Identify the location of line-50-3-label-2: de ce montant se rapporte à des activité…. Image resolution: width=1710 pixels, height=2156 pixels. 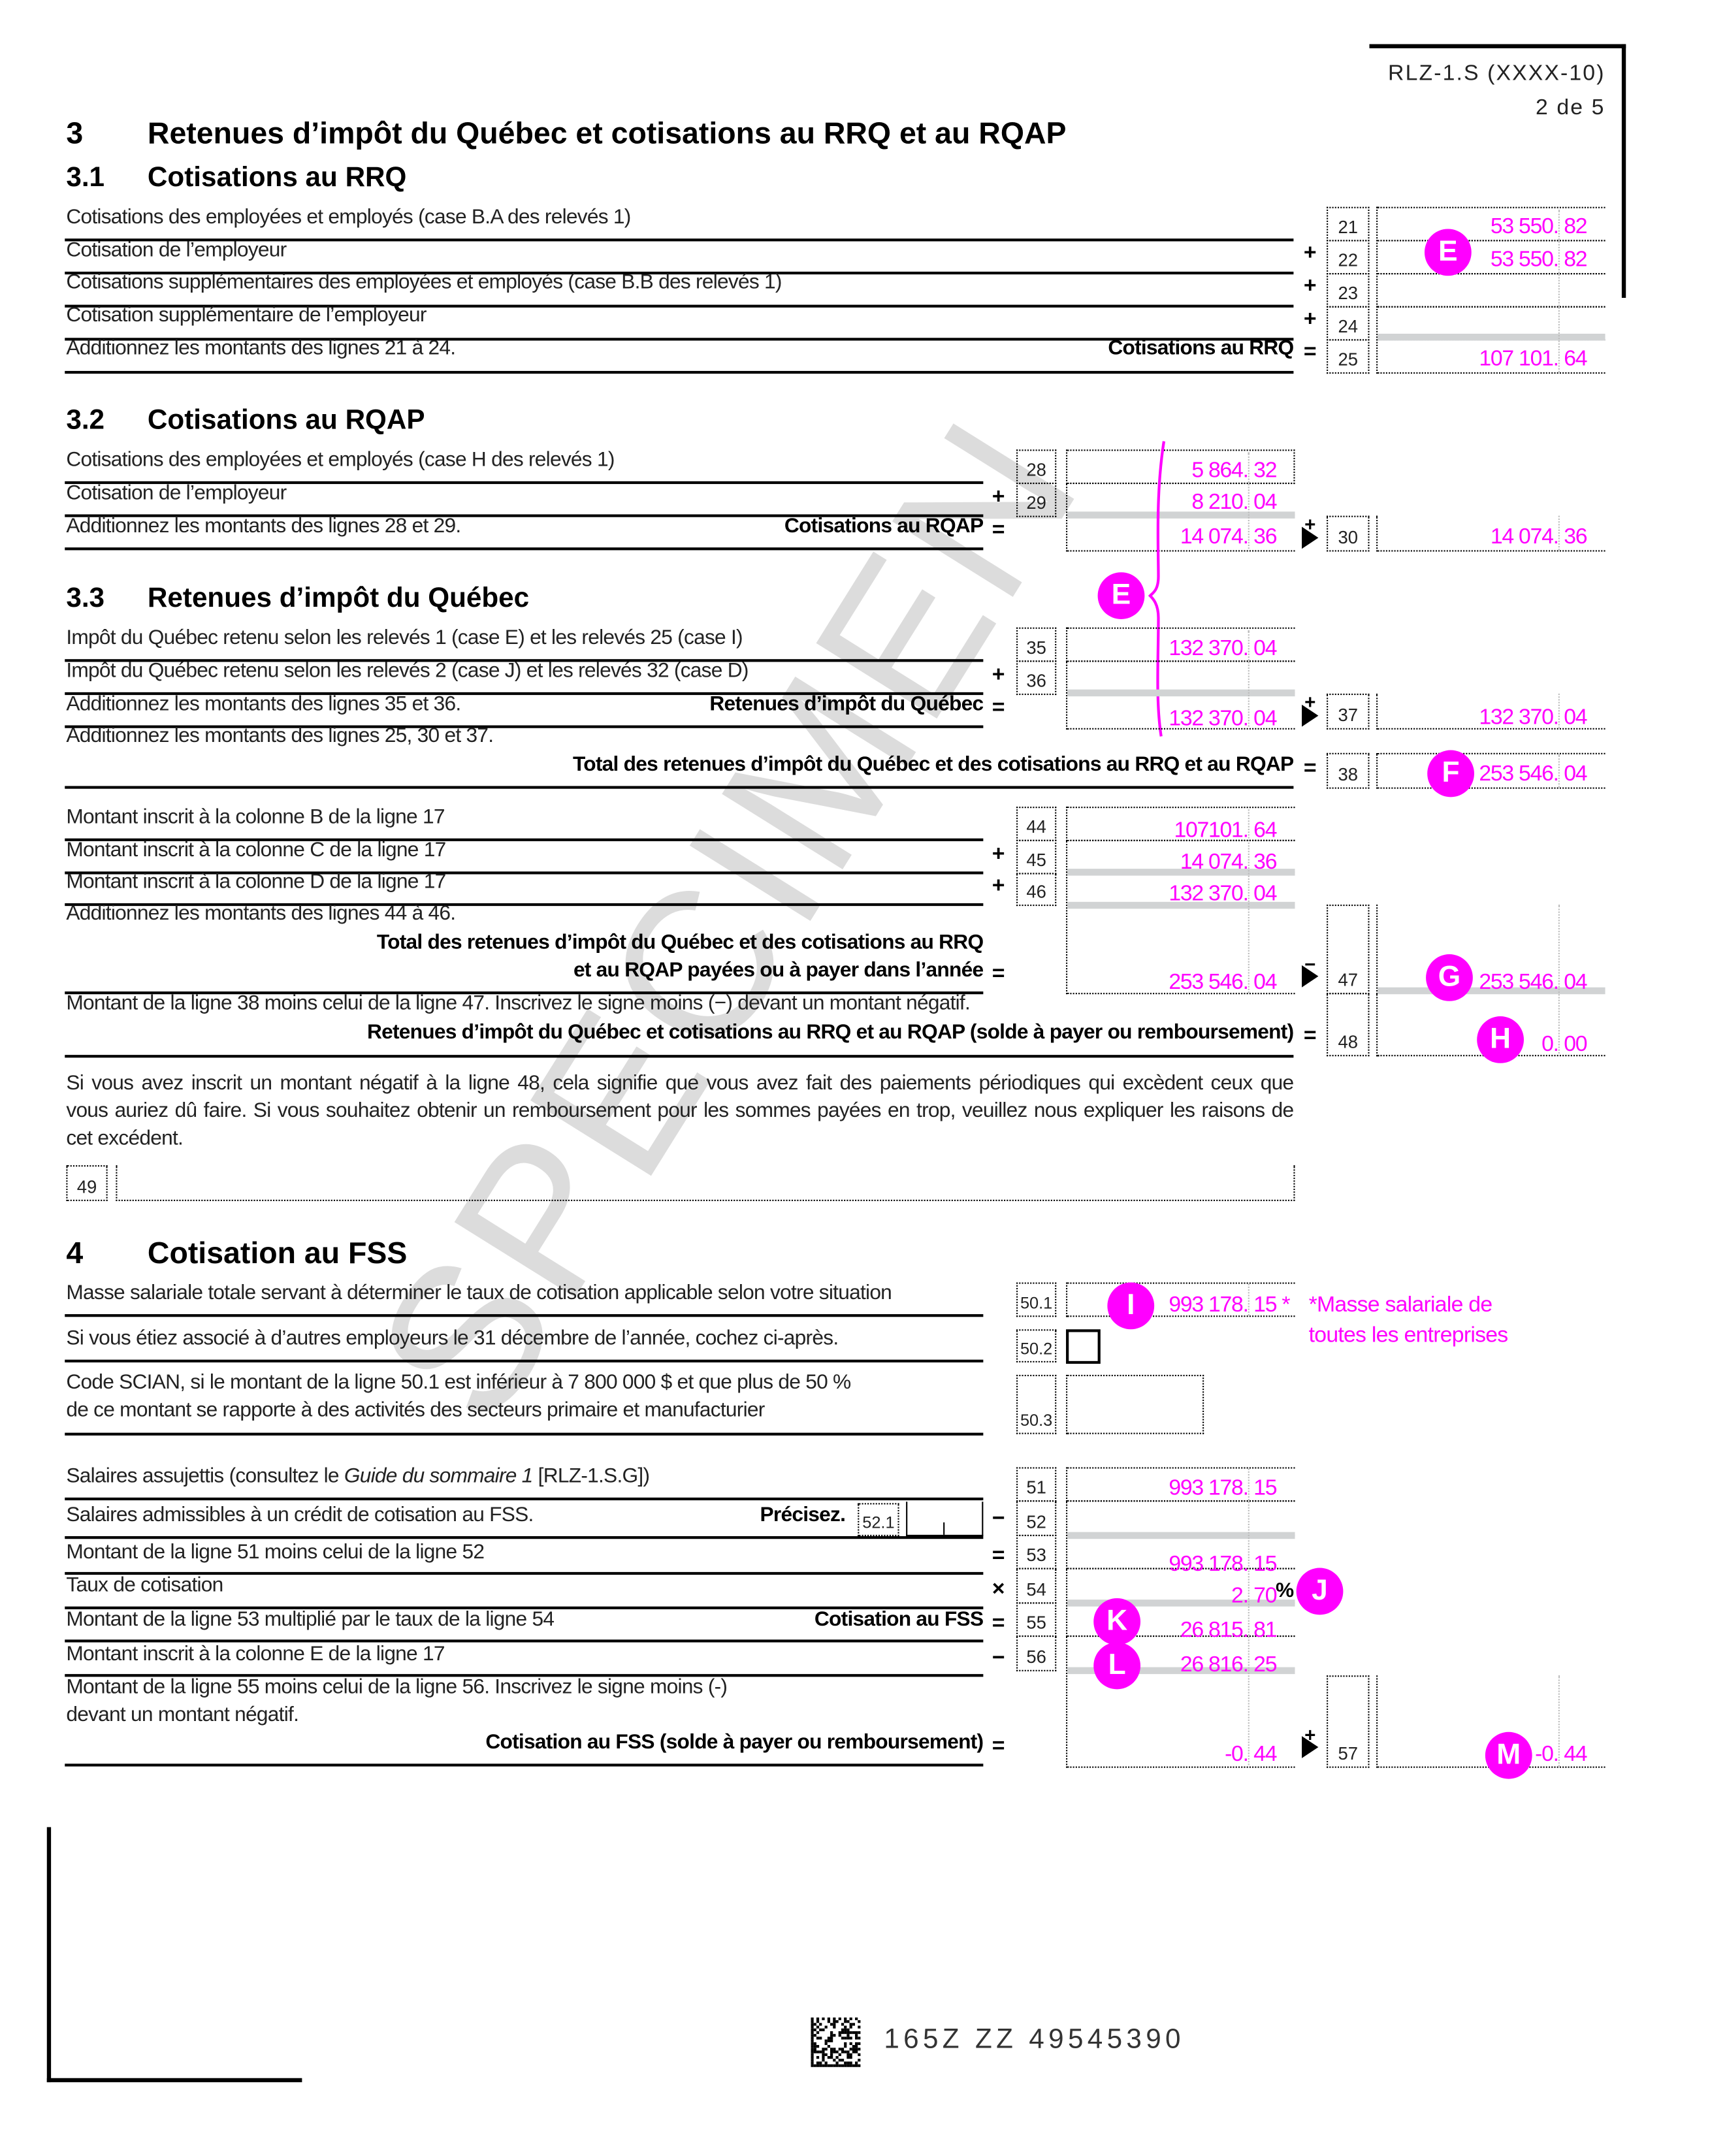
(415, 1410).